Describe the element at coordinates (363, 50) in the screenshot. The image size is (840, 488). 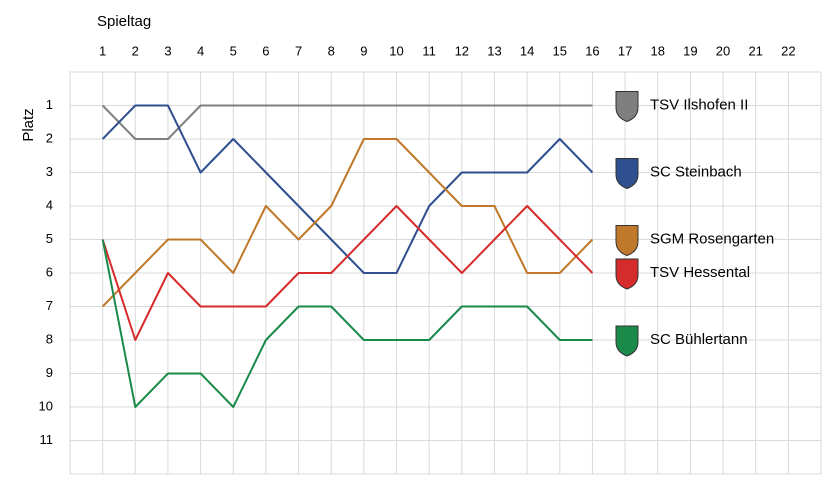
I see `x-tick-label: 9` at that location.